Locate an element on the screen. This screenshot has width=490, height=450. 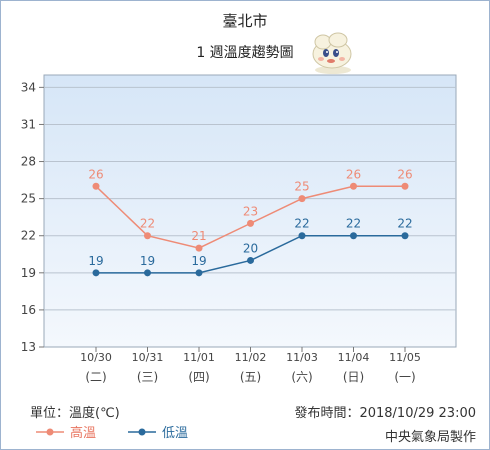
legend-high-marker is located at coordinates (50, 431).